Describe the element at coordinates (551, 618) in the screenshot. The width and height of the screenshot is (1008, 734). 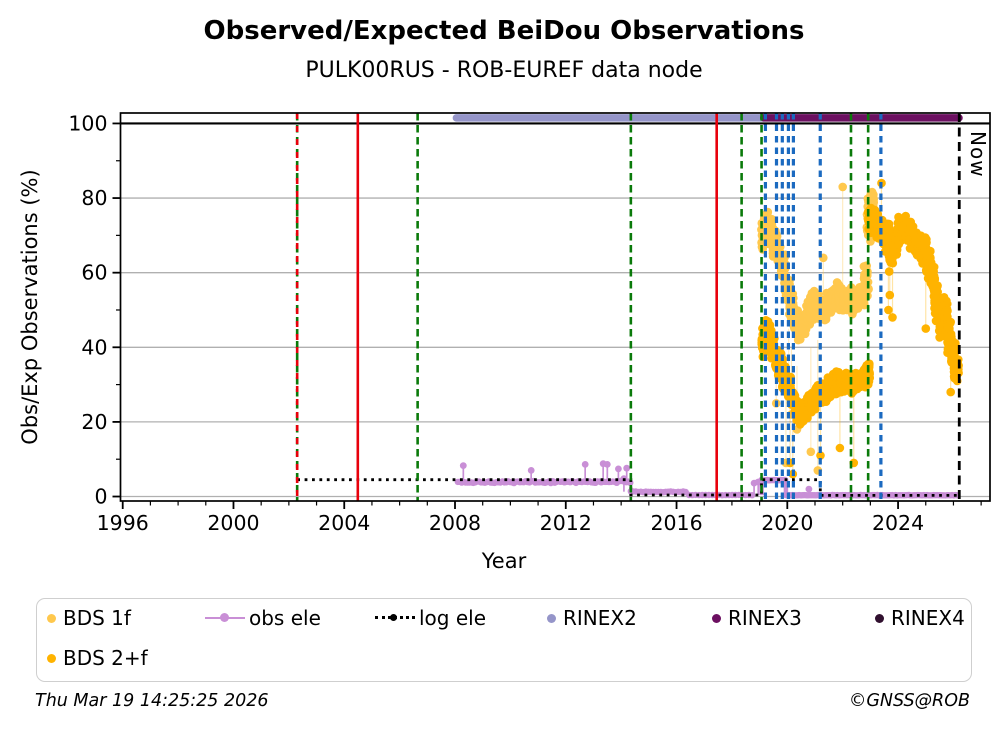
I see `rinex2-marker-icon` at that location.